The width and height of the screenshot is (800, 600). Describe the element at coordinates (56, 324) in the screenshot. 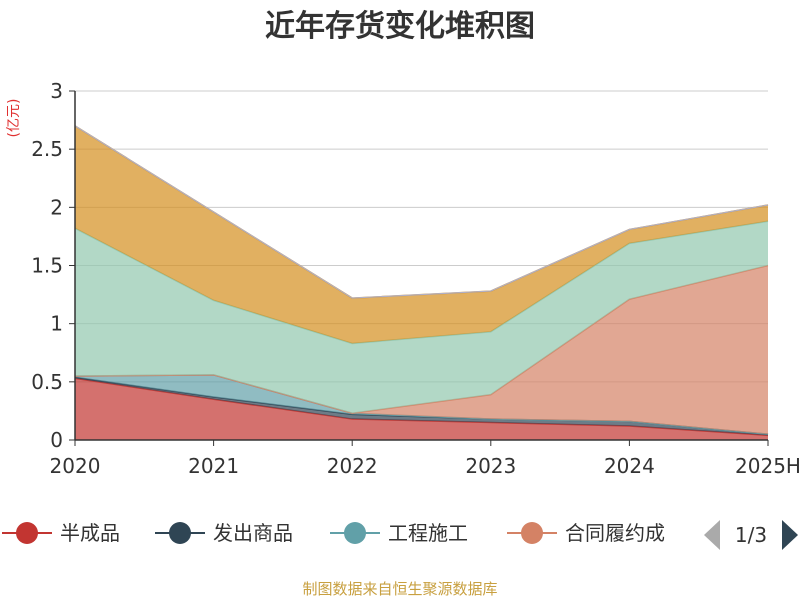

I see `y-tick-label: 1` at that location.